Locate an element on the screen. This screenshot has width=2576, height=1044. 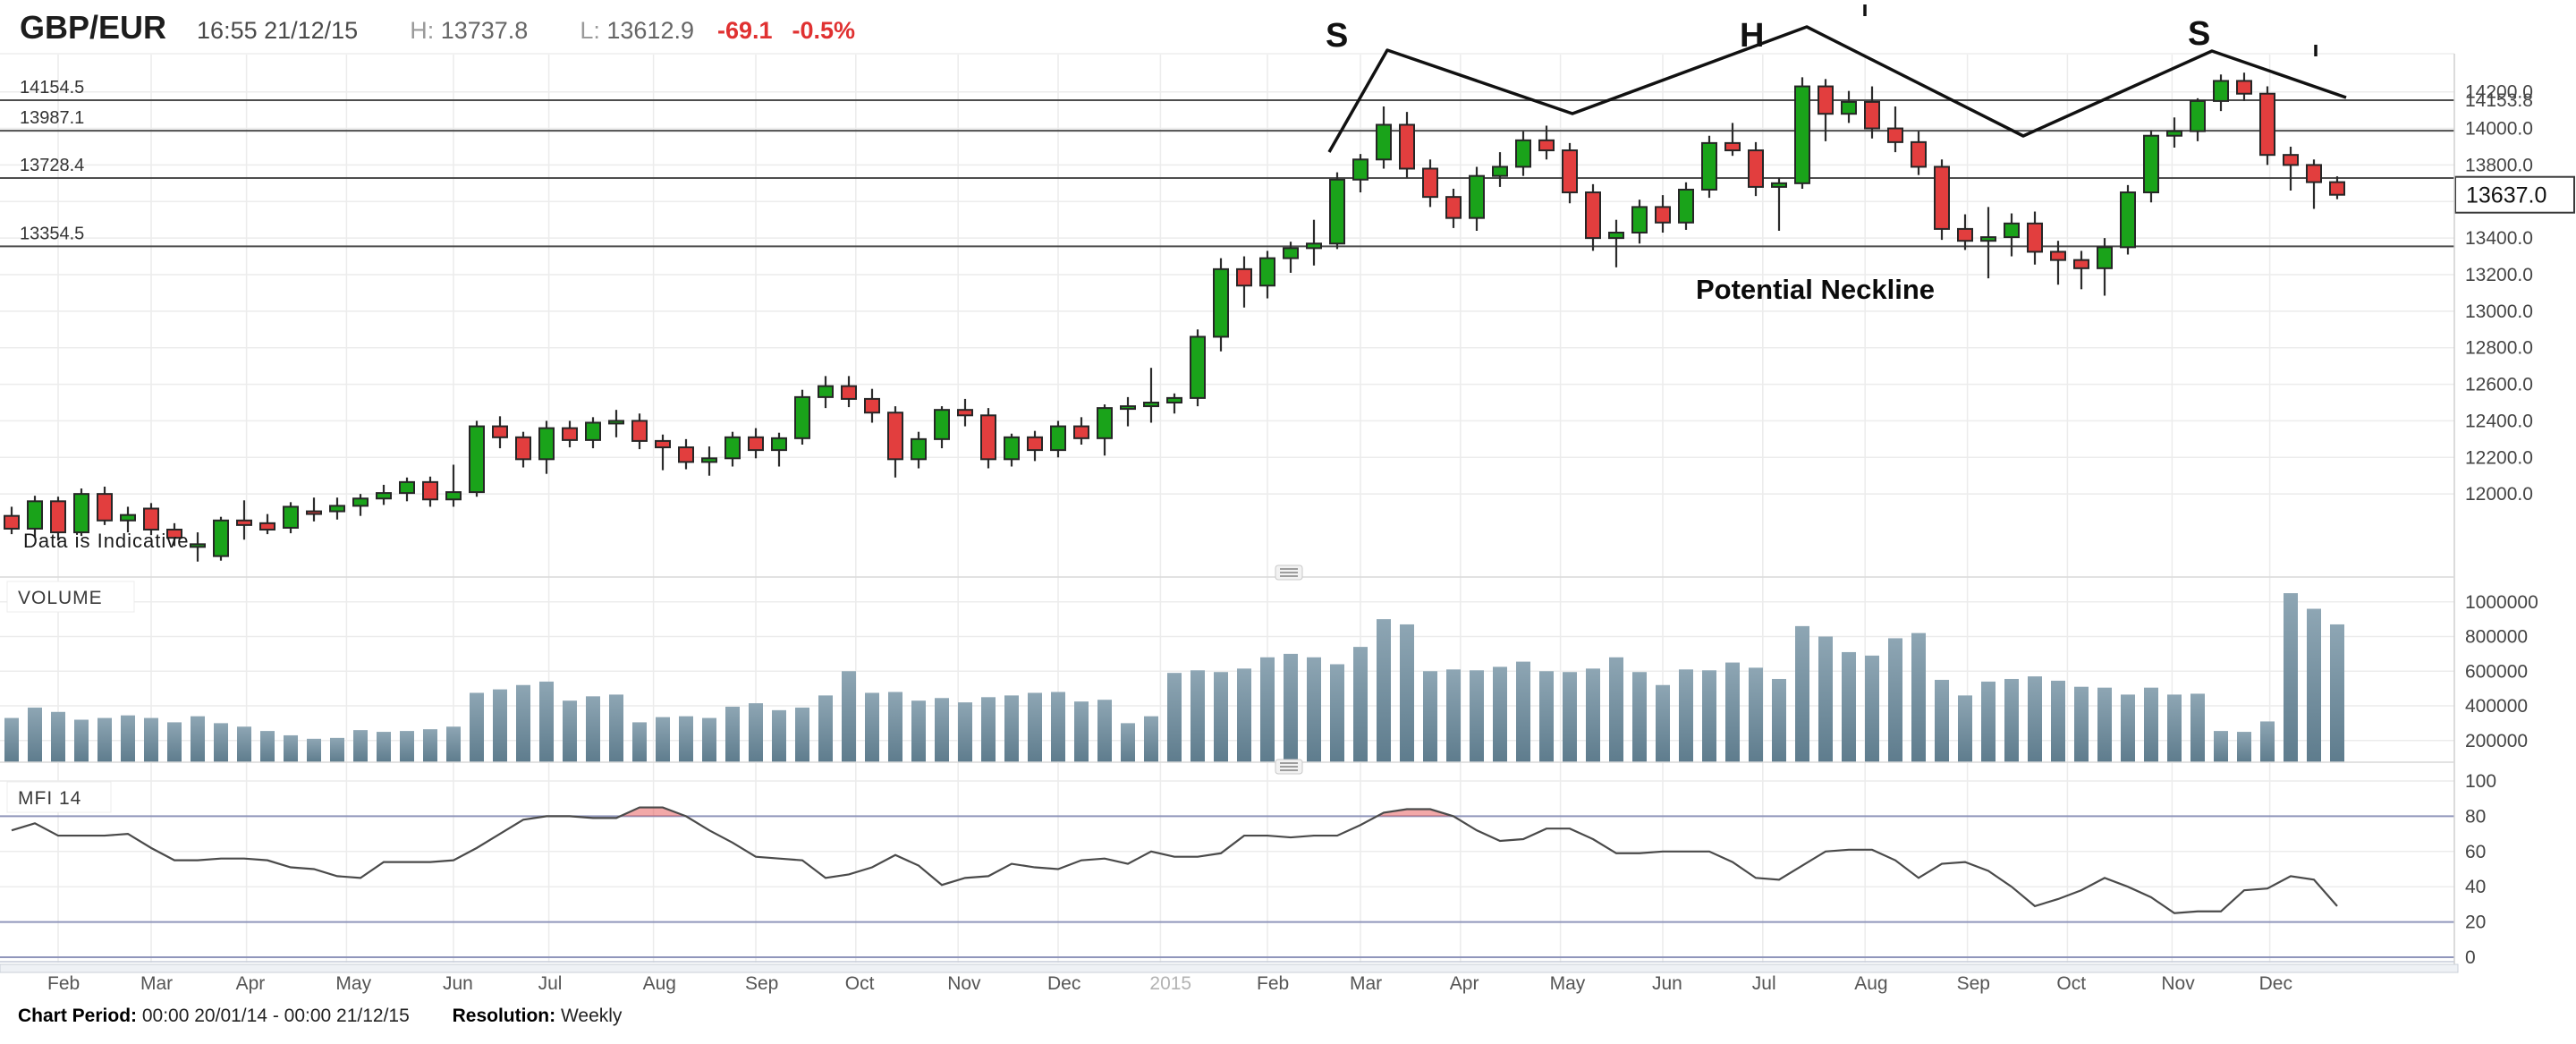
mfi-axis-label: 40 is located at coordinates (2475, 887).